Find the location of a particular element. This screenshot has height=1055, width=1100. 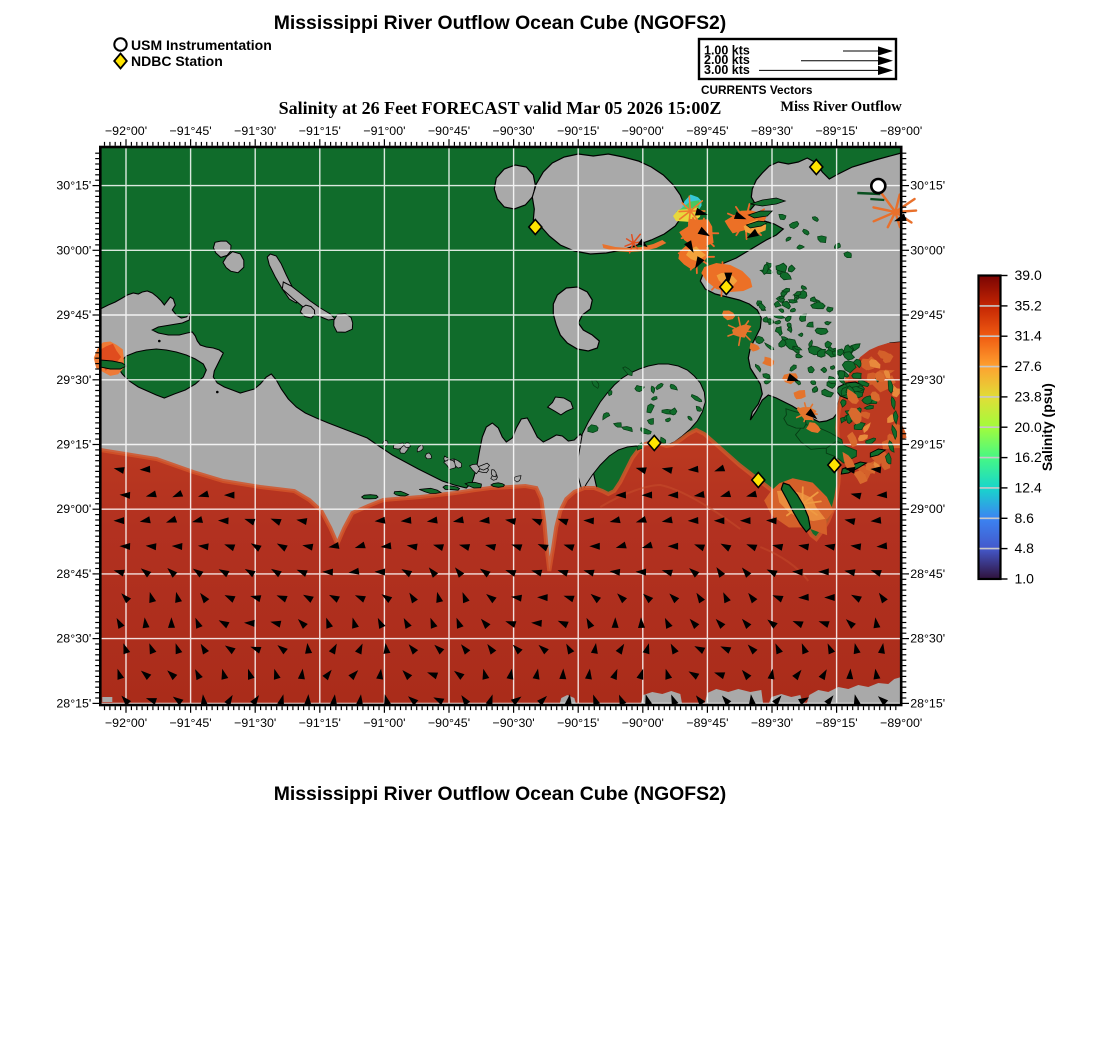

svg-text: 20.0 is located at coordinates (1028, 427).